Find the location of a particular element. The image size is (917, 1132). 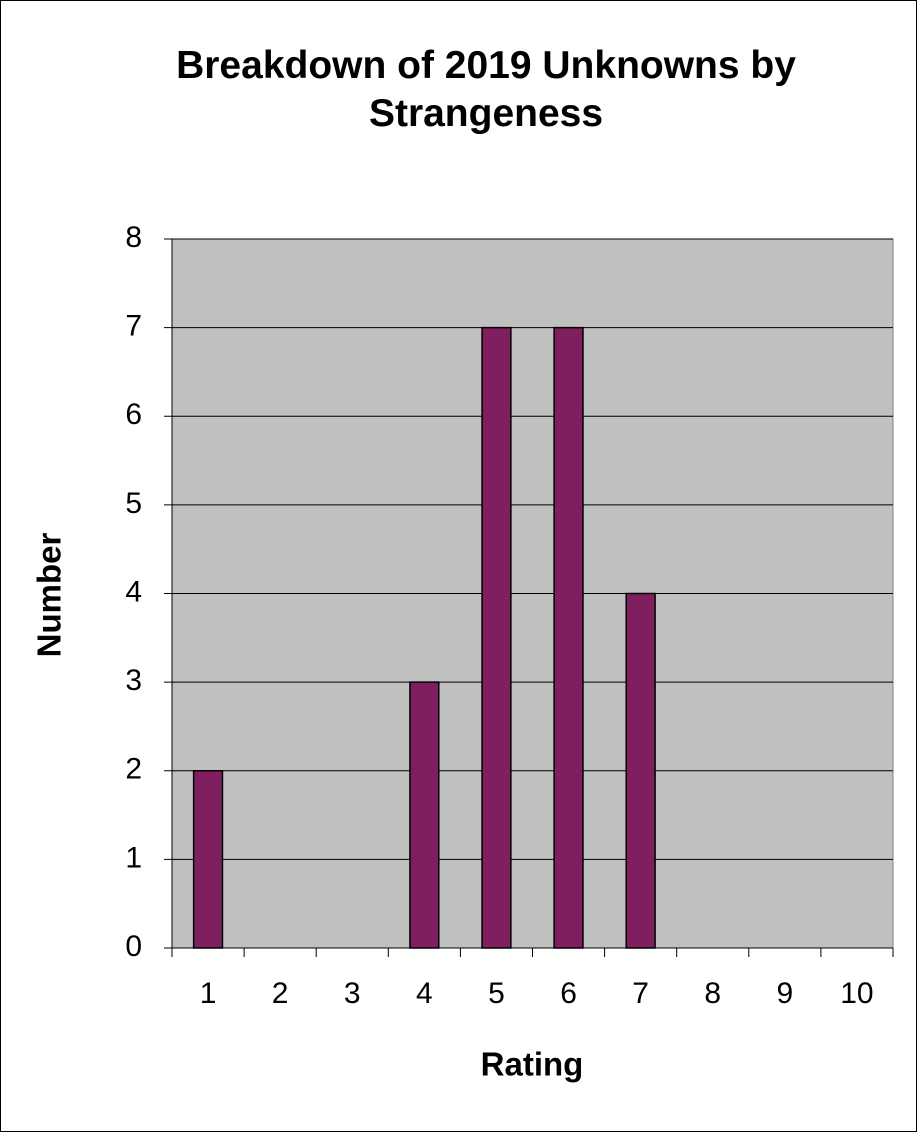

y-tick-label: 6 is located at coordinates (133, 414).